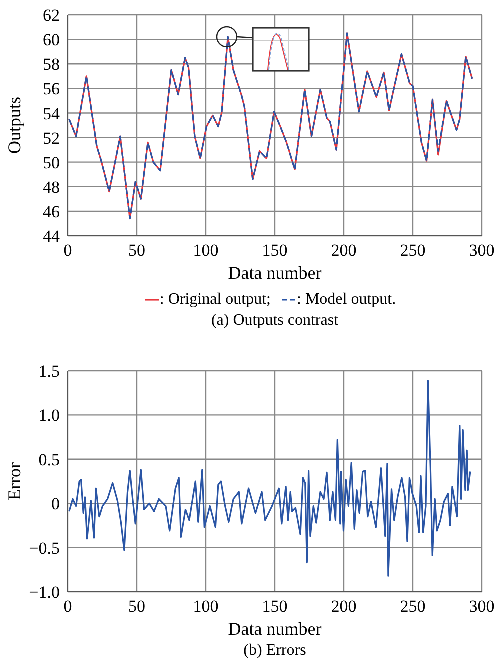 The height and width of the screenshot is (658, 499). I want to click on y-axis-title: Outputs, so click(14, 125).